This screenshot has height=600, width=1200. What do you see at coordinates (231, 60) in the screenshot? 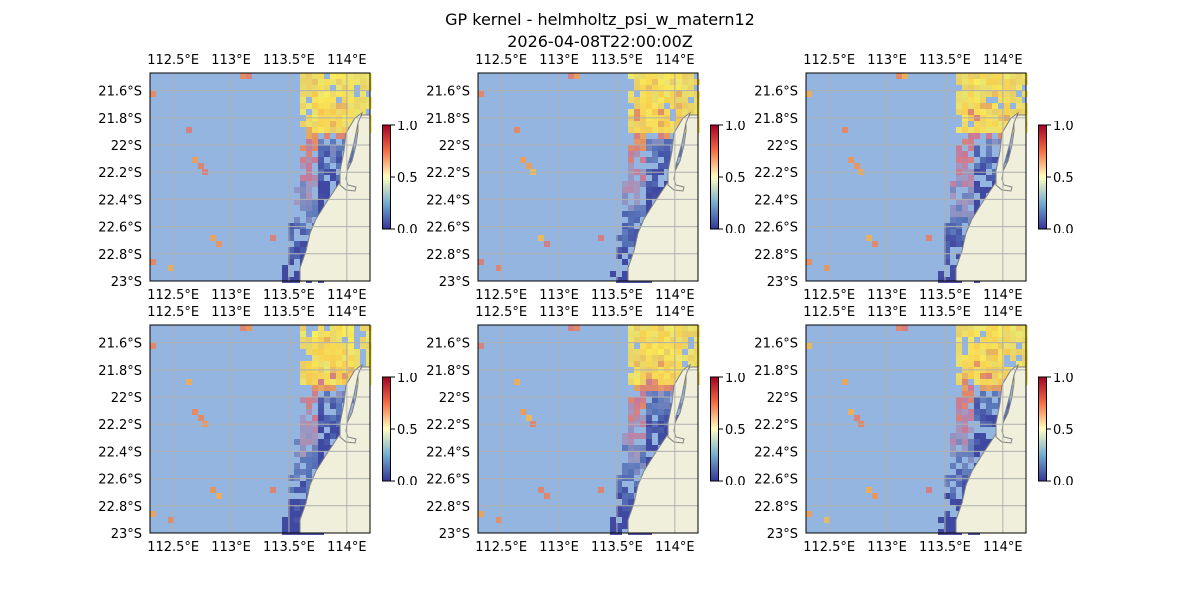
I see `lon-tick-label-top: 113°E` at bounding box center [231, 60].